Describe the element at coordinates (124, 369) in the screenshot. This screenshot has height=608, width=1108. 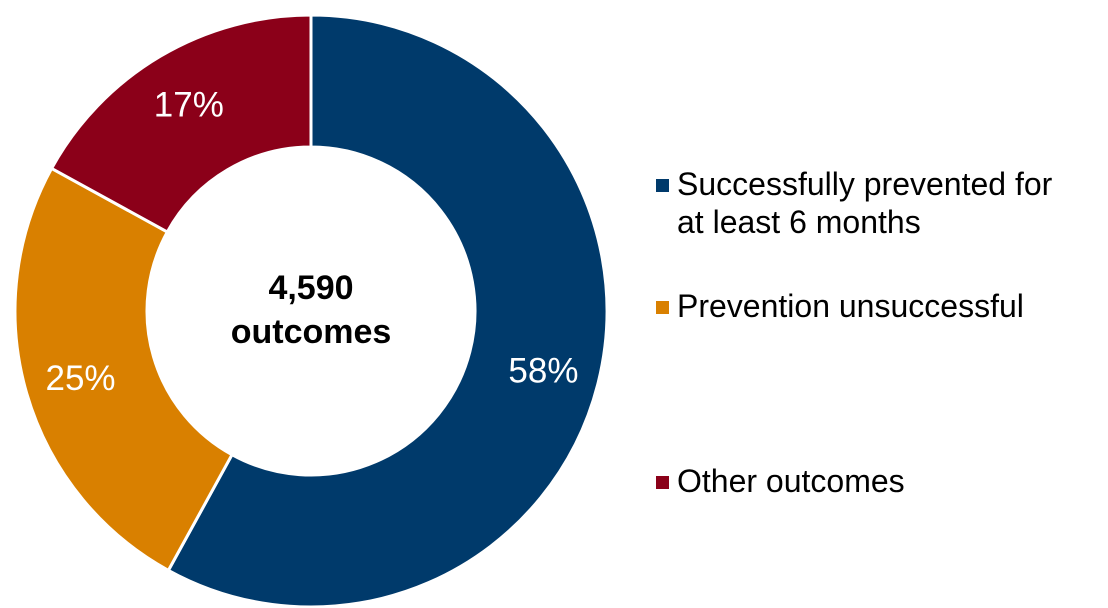
I see `donut-slice-unsuccessful` at that location.